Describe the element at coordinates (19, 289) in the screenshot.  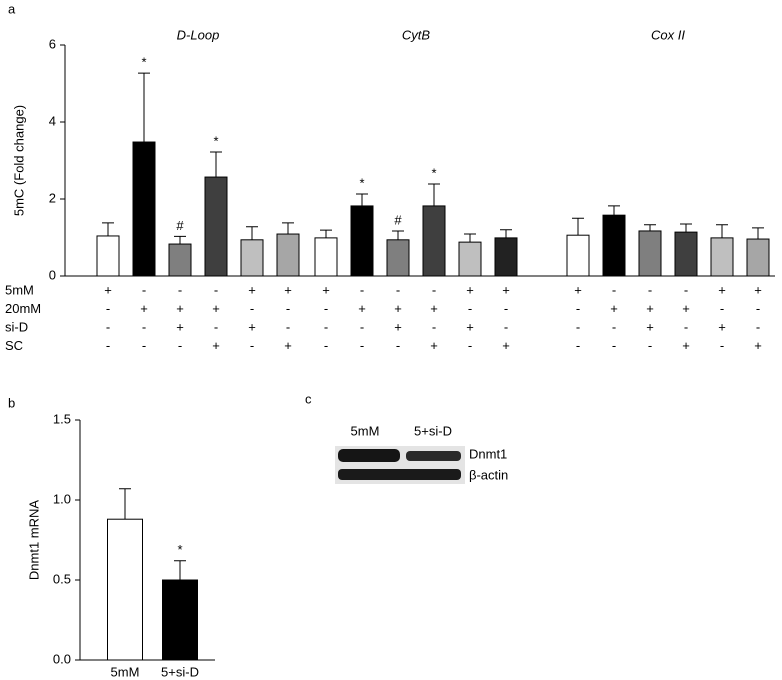
I see `treatment-label: 5mM` at that location.